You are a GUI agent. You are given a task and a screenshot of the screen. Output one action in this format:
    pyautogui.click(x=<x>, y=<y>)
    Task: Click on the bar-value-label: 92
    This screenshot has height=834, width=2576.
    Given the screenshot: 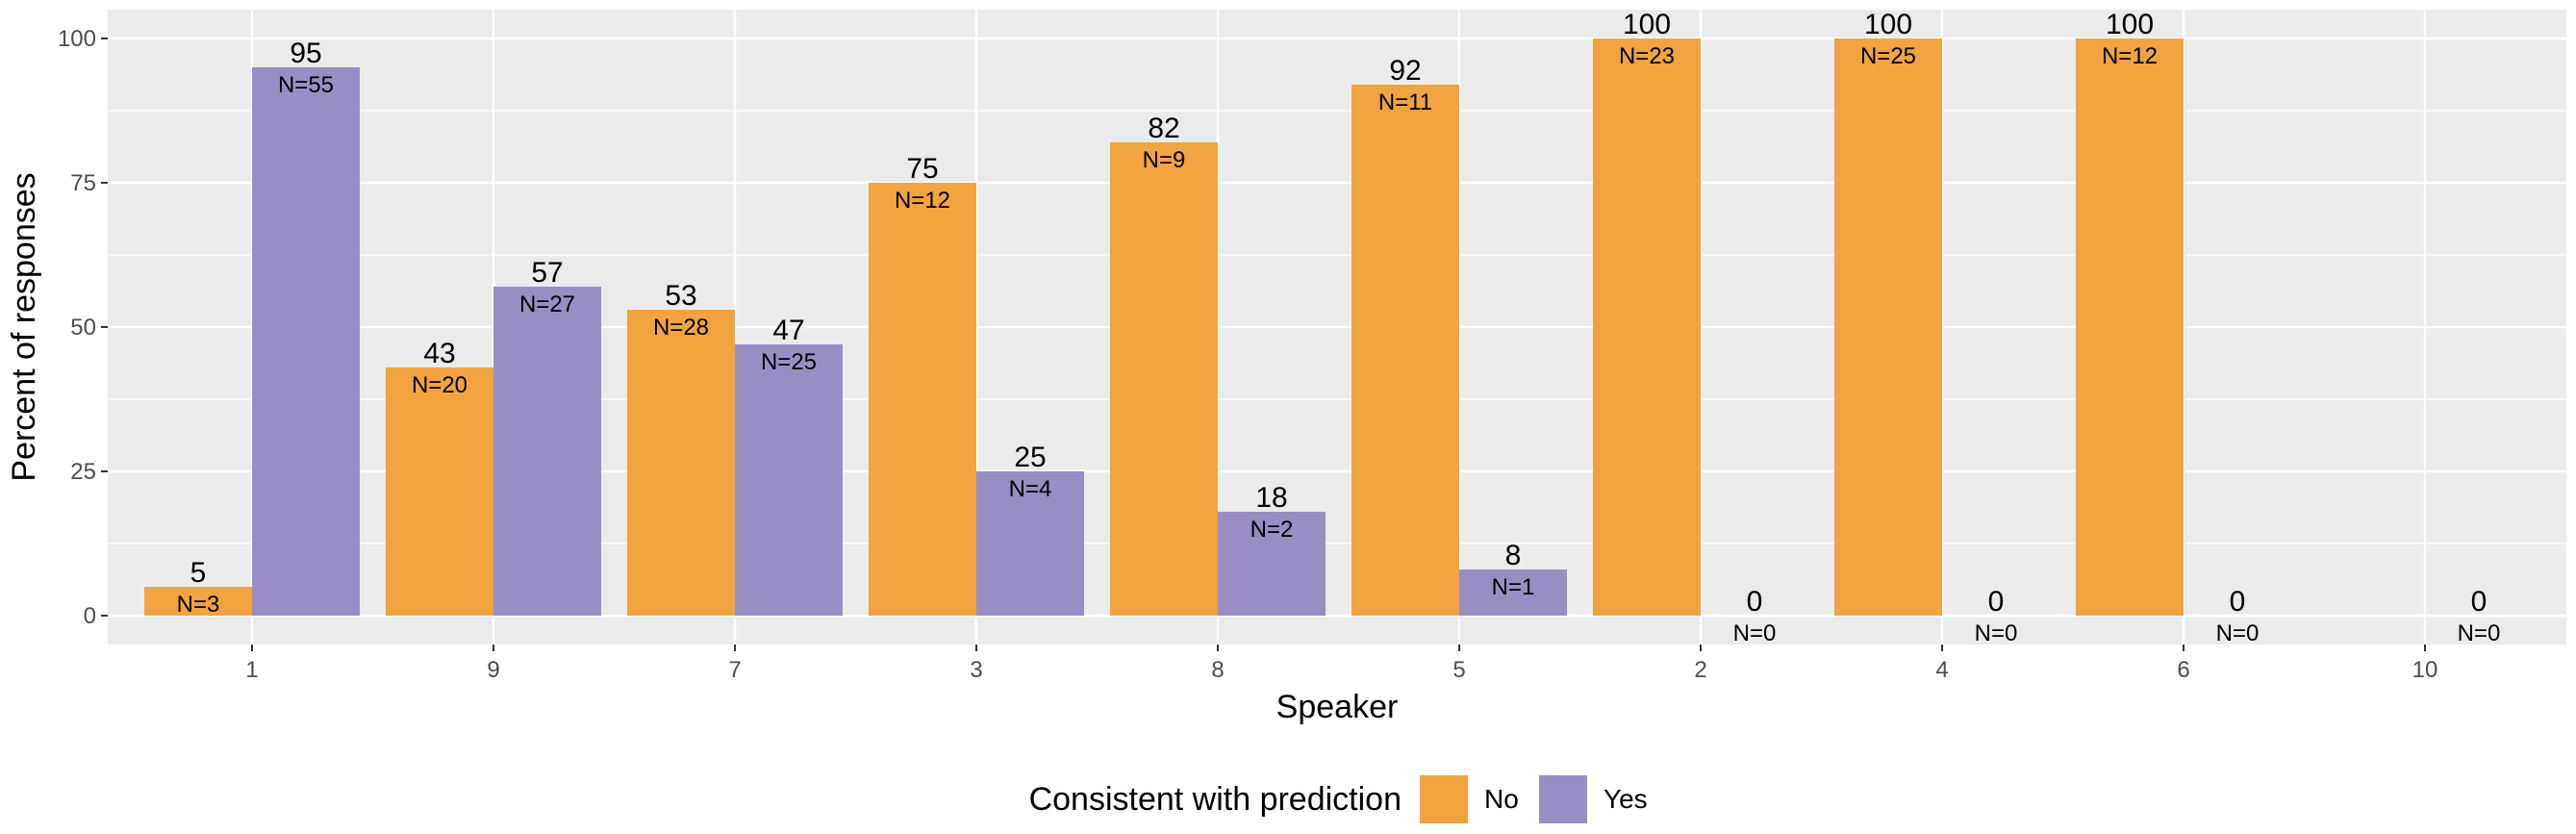 What is the action you would take?
    pyautogui.click(x=1405, y=71)
    